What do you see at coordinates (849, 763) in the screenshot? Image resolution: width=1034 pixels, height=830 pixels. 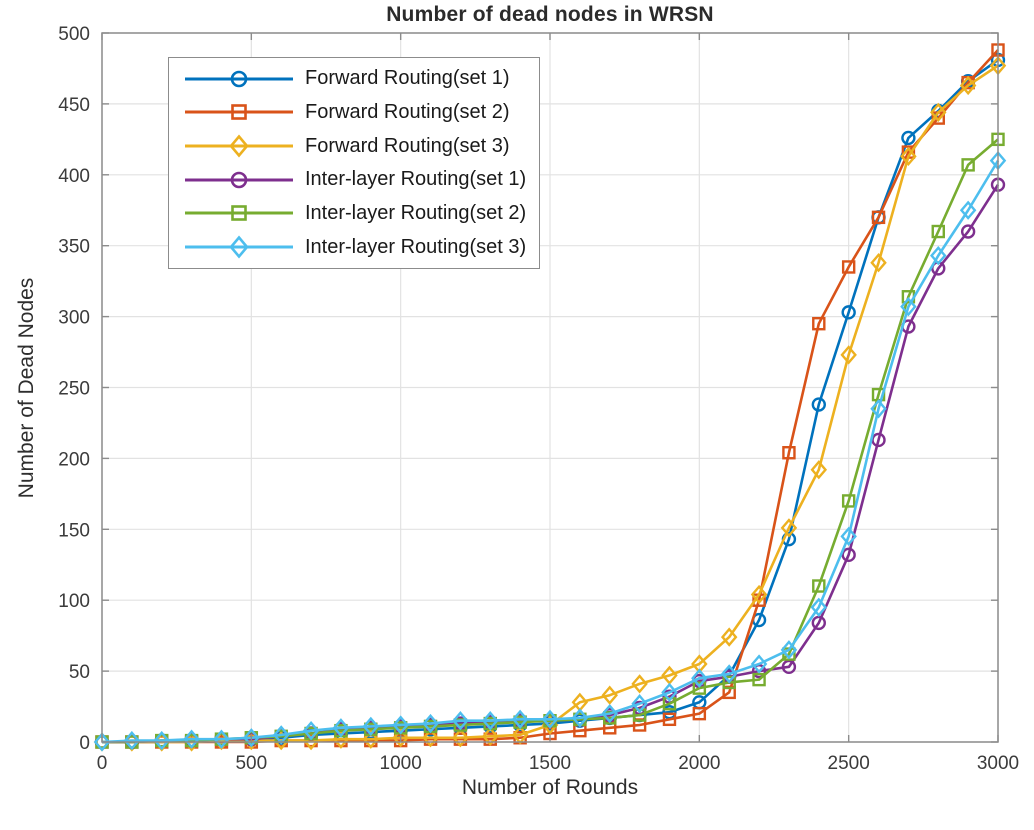 I see `x-tick-label: 2500` at bounding box center [849, 763].